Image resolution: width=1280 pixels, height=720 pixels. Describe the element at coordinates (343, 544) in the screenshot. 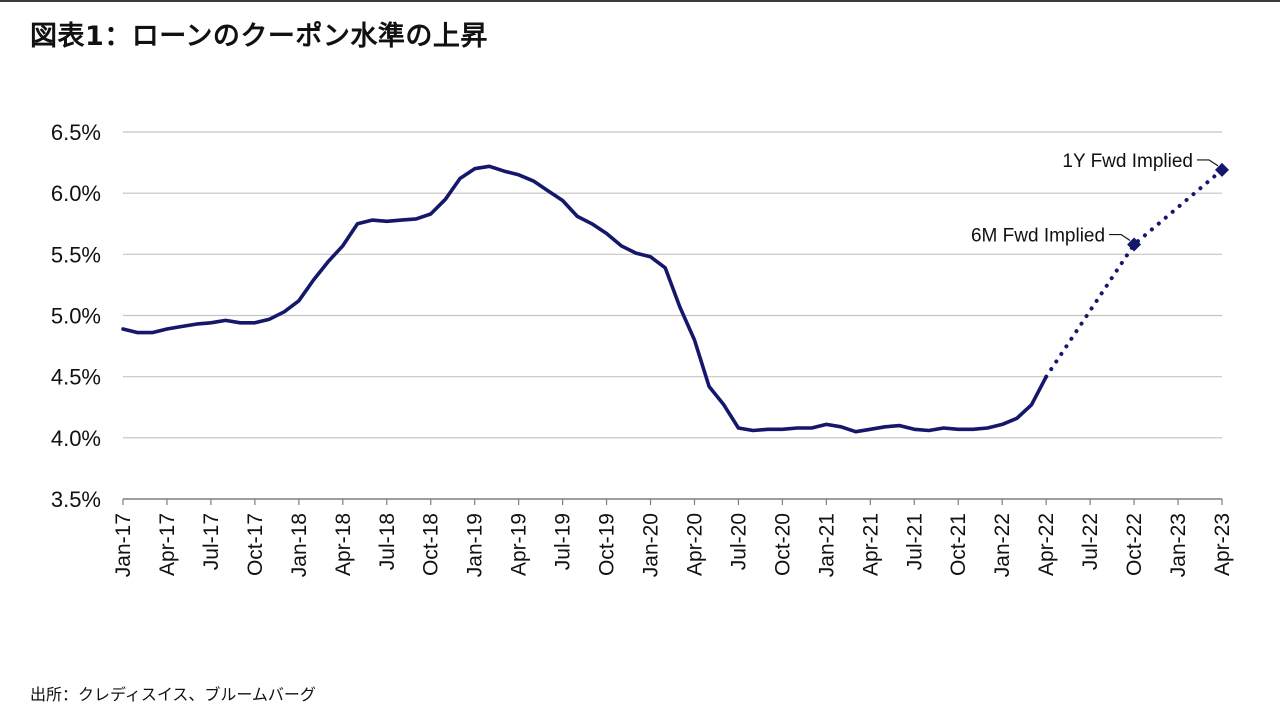

I see `x-tick-label: Apr-18` at that location.